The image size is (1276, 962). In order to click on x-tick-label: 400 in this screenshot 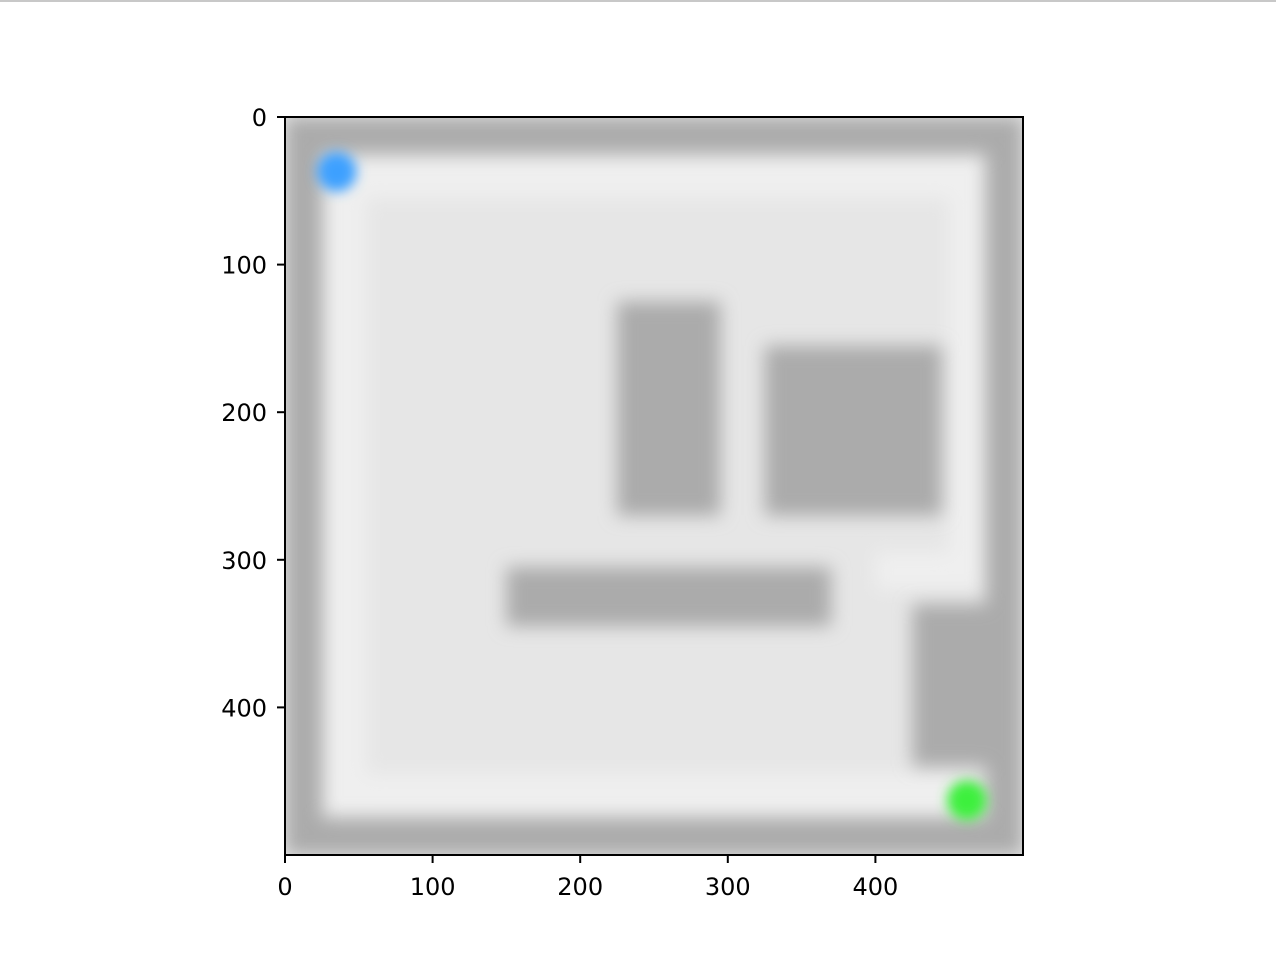, I will do `click(875, 887)`.